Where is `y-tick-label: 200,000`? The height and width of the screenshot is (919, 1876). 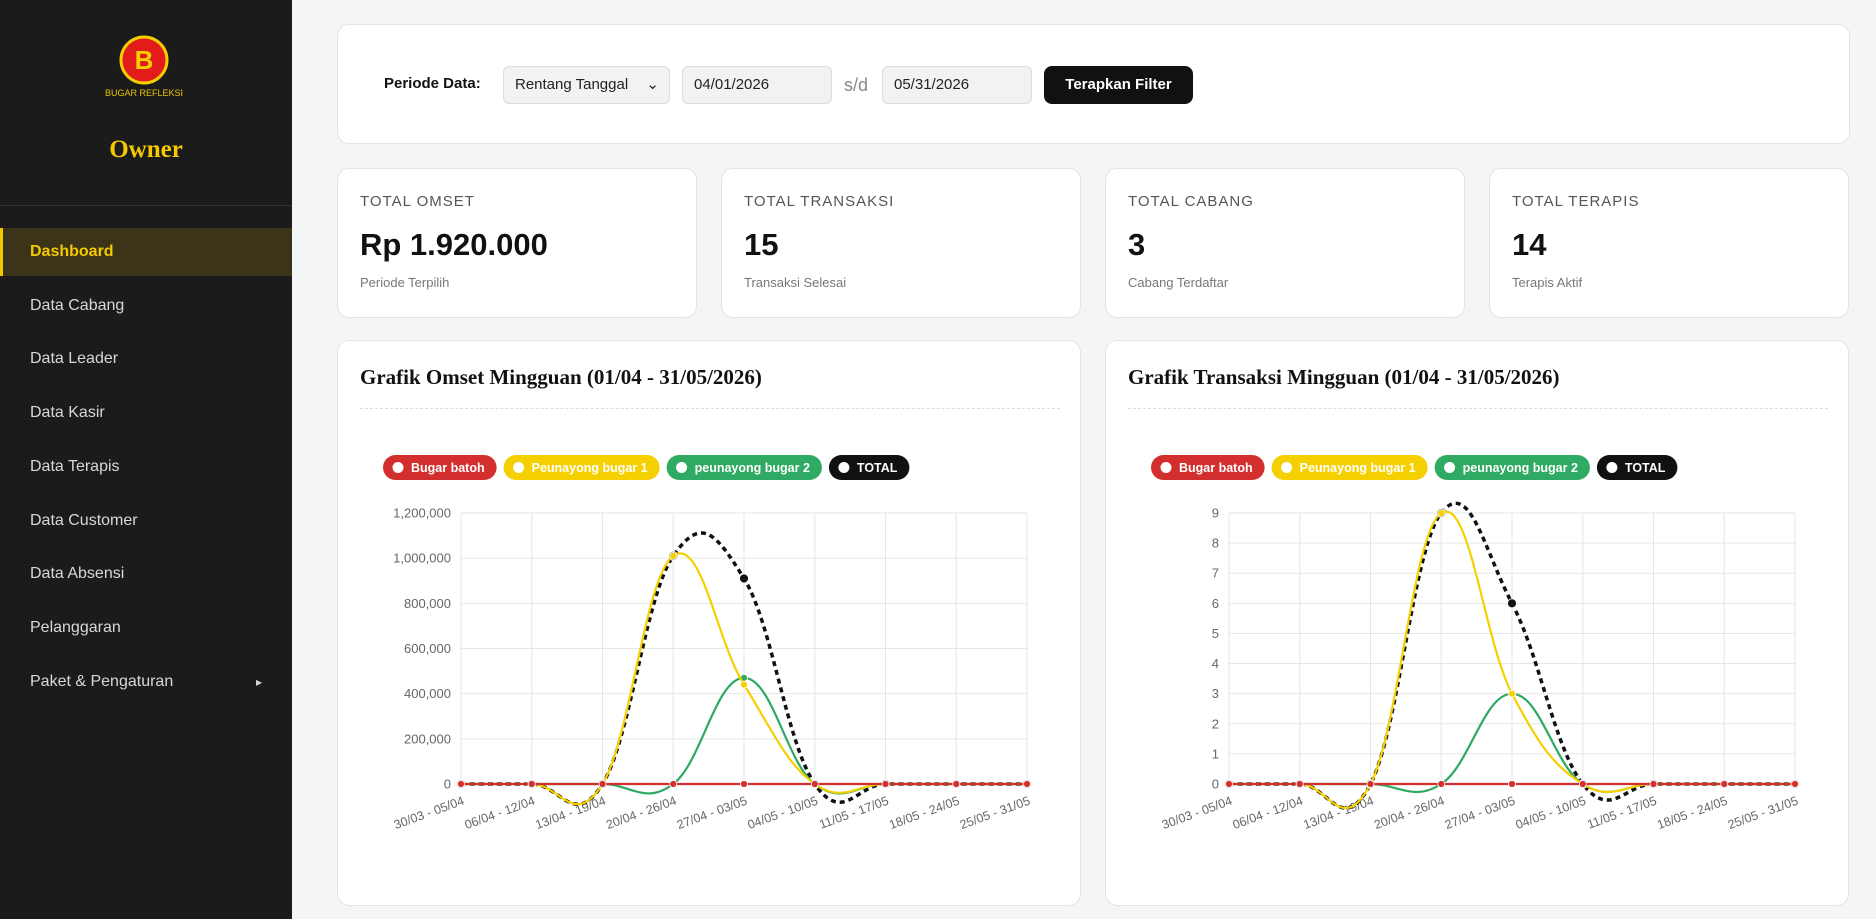 y-tick-label: 200,000 is located at coordinates (427, 738).